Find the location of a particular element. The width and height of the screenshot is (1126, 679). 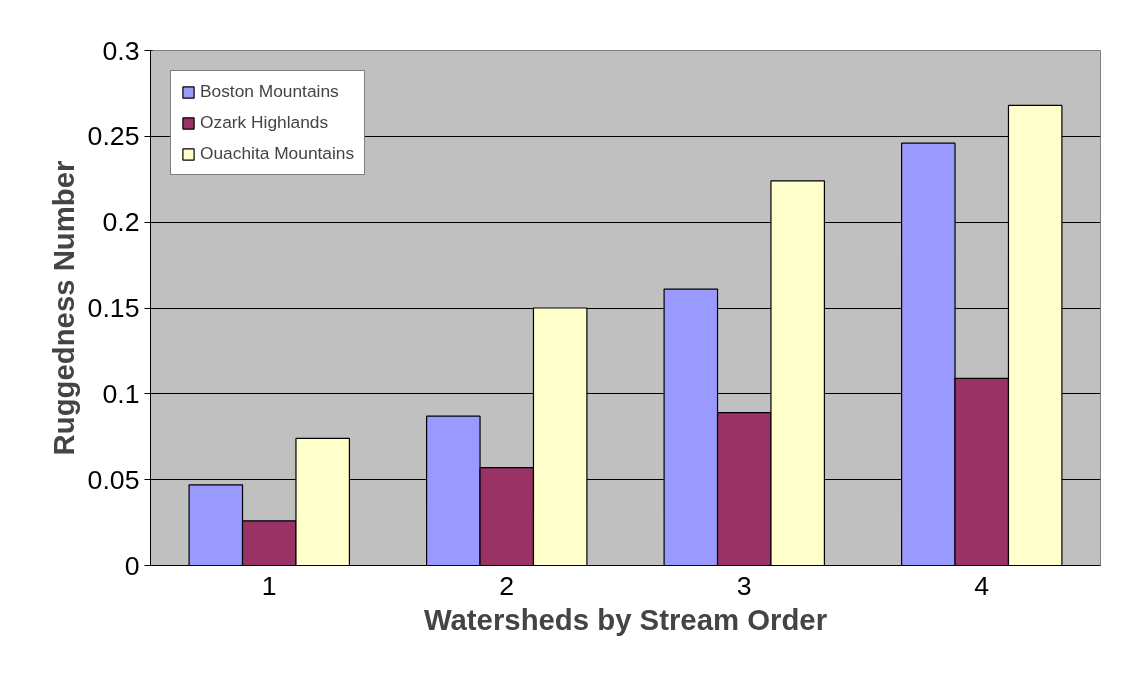

y-tick-label: 0 is located at coordinates (132, 565).